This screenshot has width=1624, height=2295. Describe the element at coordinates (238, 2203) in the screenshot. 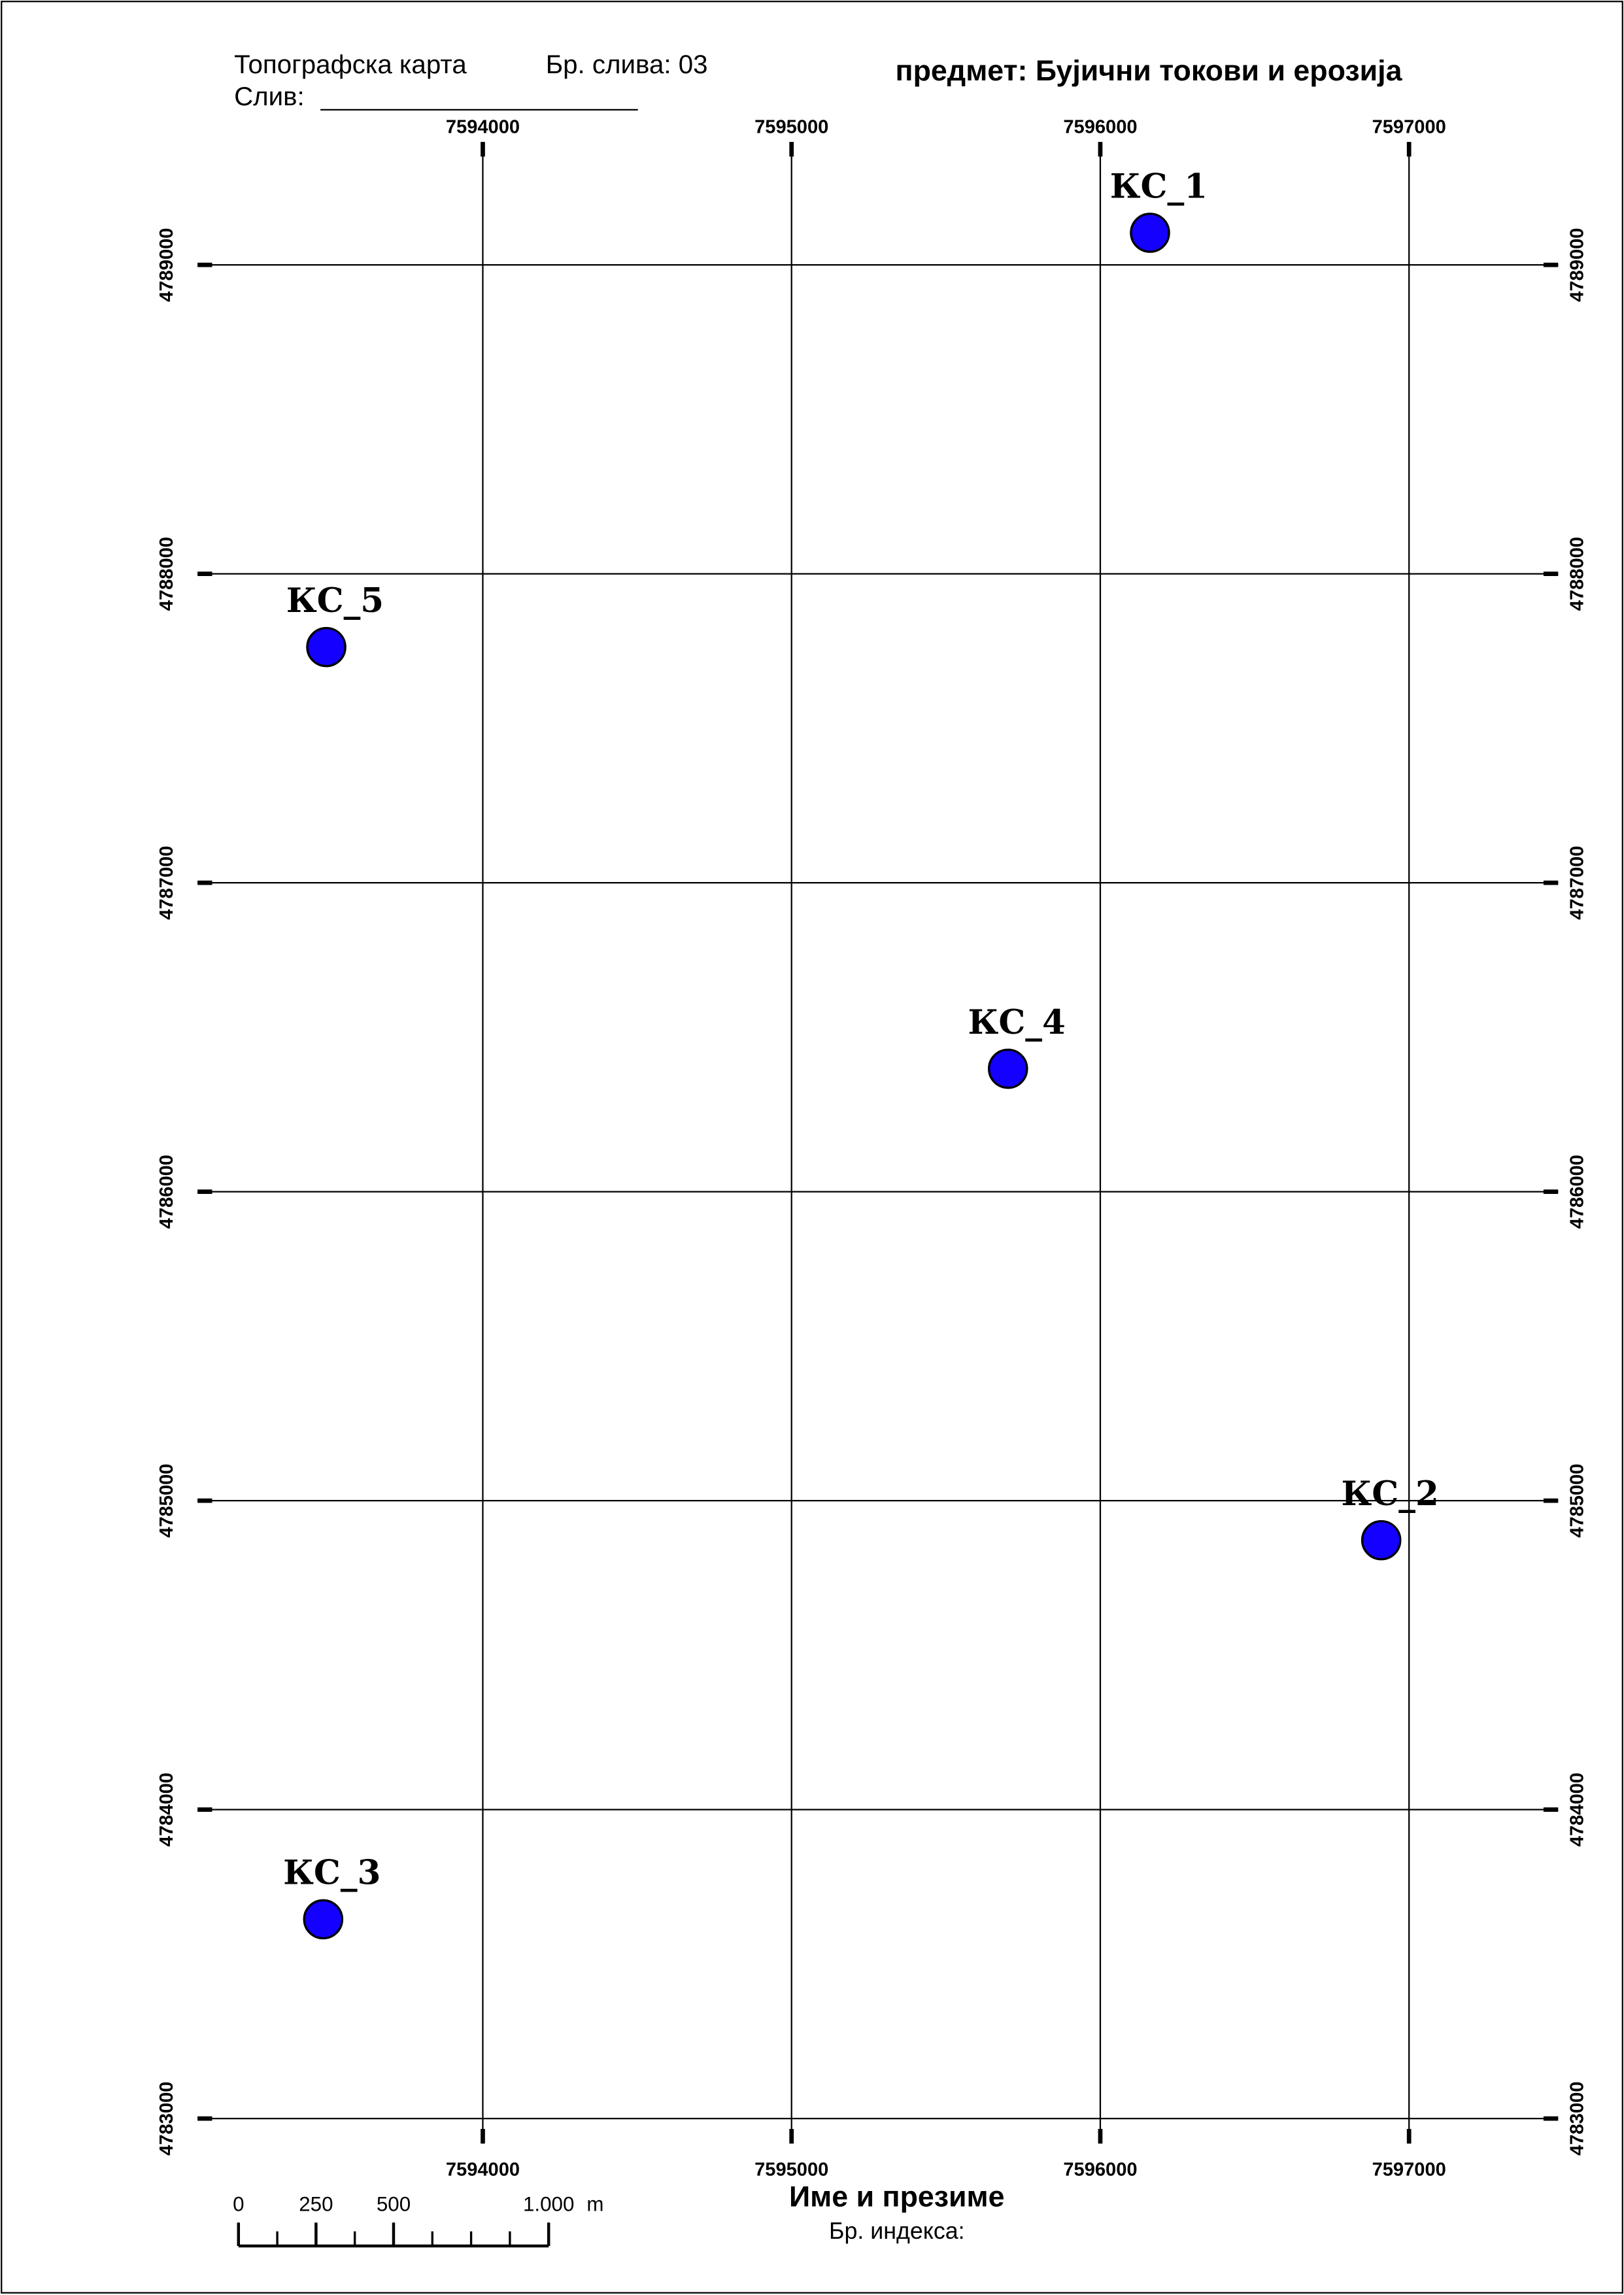

I see `scale-bar-label: 0` at that location.